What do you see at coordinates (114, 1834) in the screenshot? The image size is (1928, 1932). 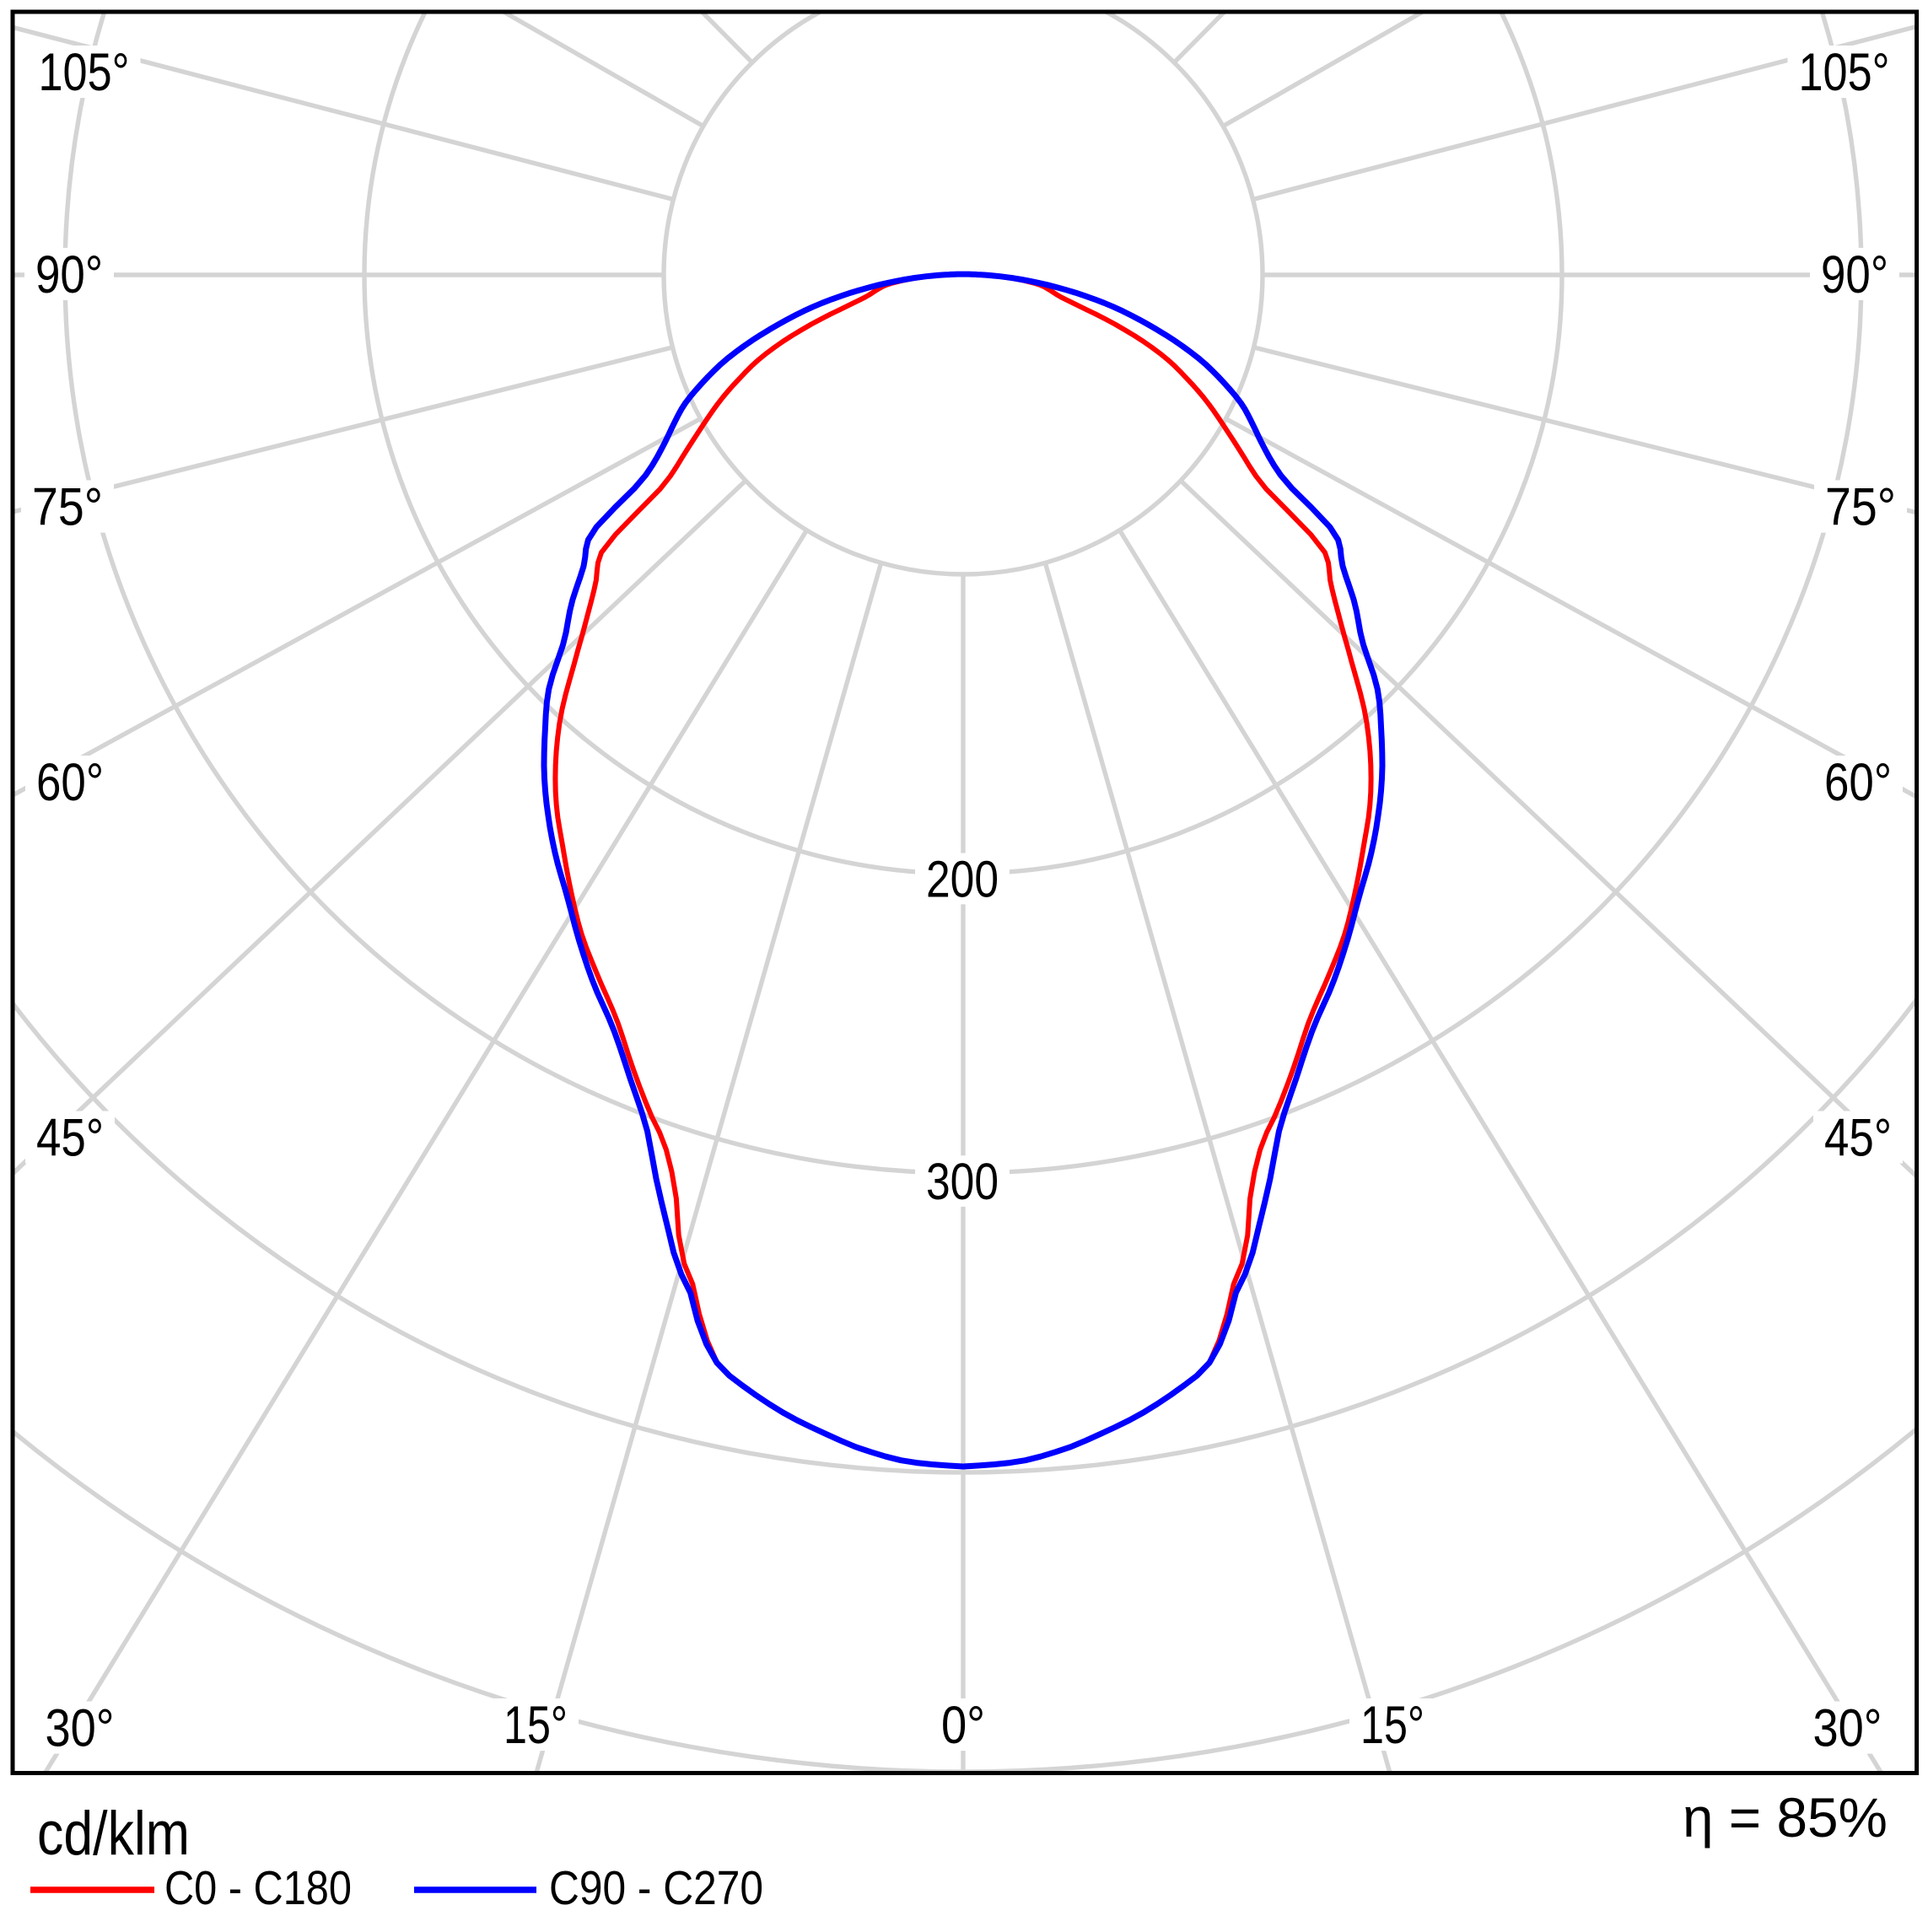 I see `svg-text: cd/klm` at bounding box center [114, 1834].